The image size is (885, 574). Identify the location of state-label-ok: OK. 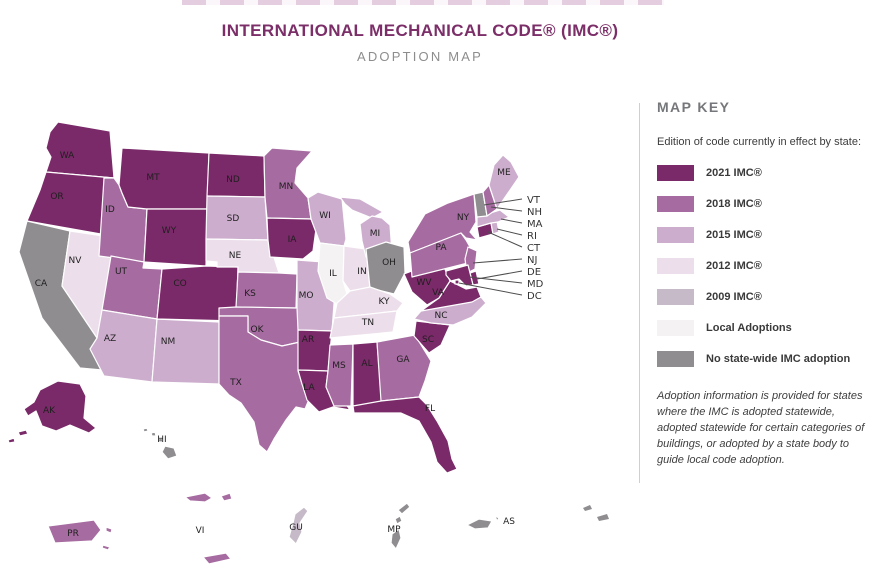
(258, 330).